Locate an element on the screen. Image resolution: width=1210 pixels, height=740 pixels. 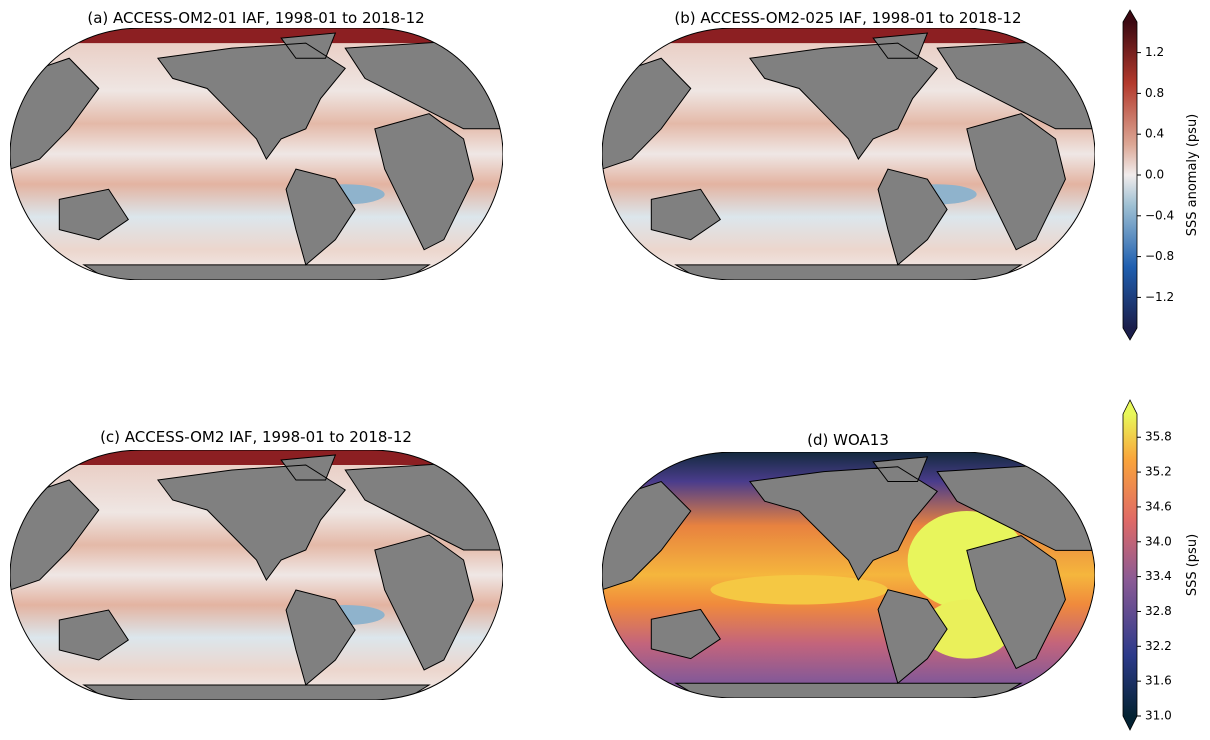
colorbar-tick-label: −1.2 is located at coordinates (1159, 297).